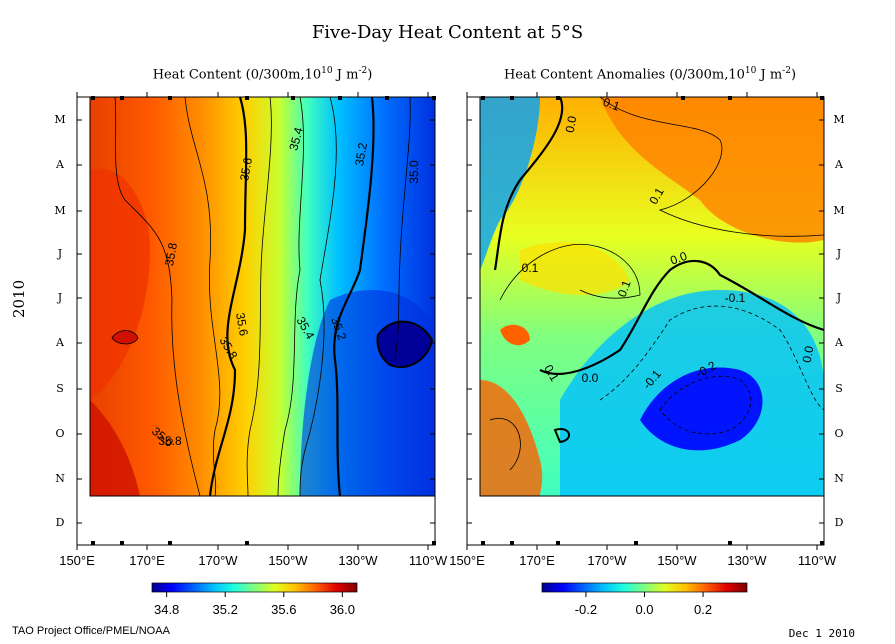 The image size is (895, 644). Describe the element at coordinates (747, 560) in the screenshot. I see `x-tick-label-right: 130°W` at that location.